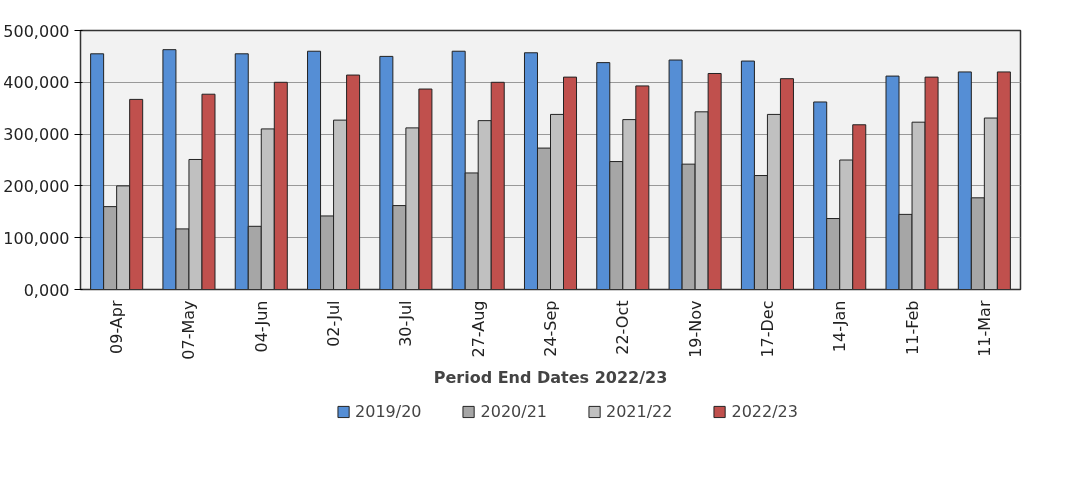 This screenshot has height=498, width=1078. What do you see at coordinates (334, 323) in the screenshot?
I see `x-tick-label: 02-Jul` at bounding box center [334, 323].